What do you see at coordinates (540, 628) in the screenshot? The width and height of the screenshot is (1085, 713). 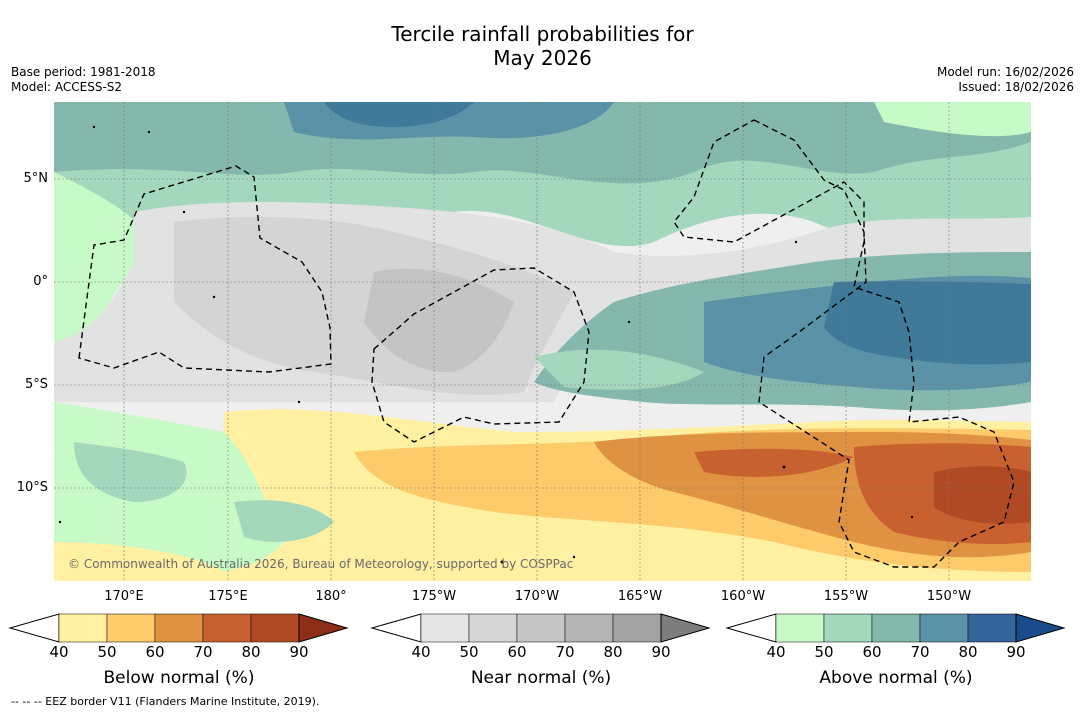 I see `colorbar-near-normal` at bounding box center [540, 628].